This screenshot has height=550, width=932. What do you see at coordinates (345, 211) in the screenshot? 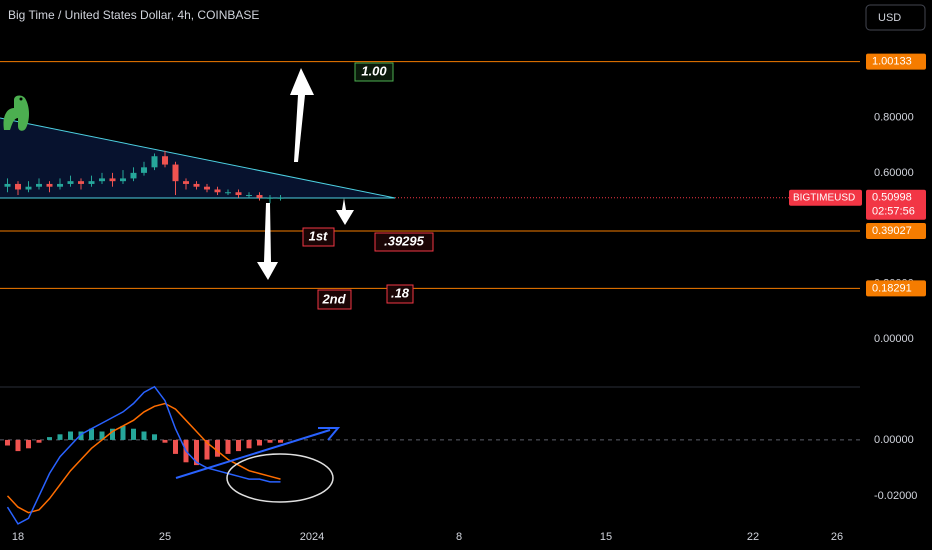
I see `arrow-down-small` at bounding box center [345, 211].